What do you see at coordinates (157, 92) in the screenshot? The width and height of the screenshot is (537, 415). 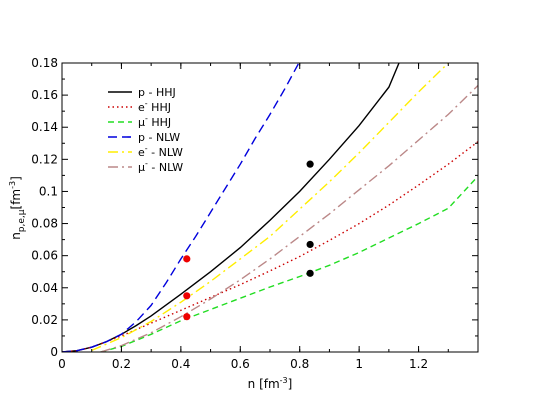 I see `legend-label: p - HHJ` at bounding box center [157, 92].